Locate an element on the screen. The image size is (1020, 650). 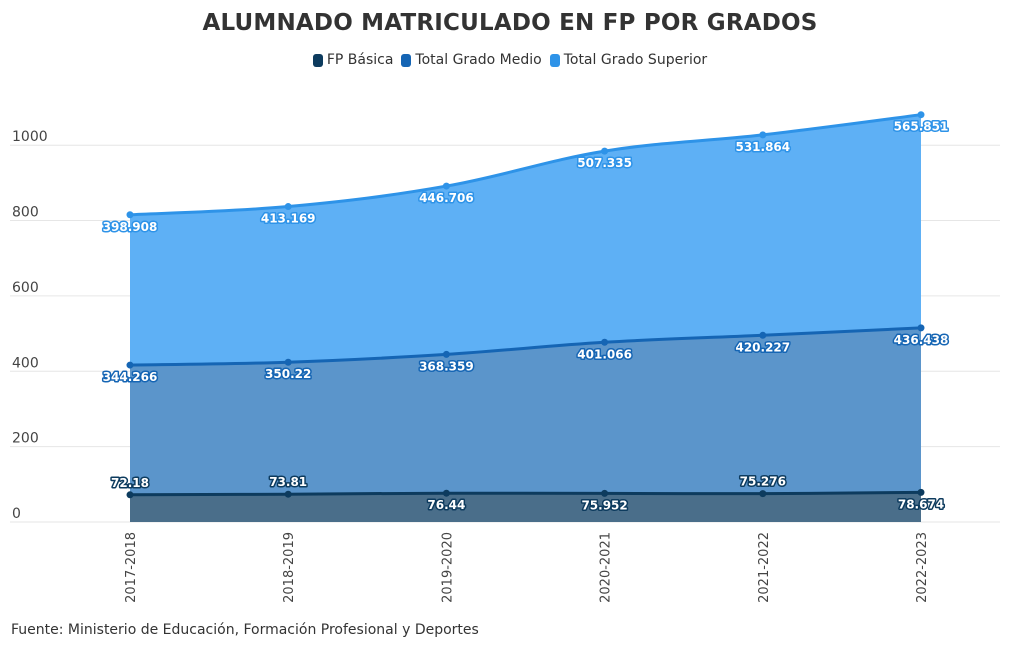
data-label: 507.335 is located at coordinates (604, 163).